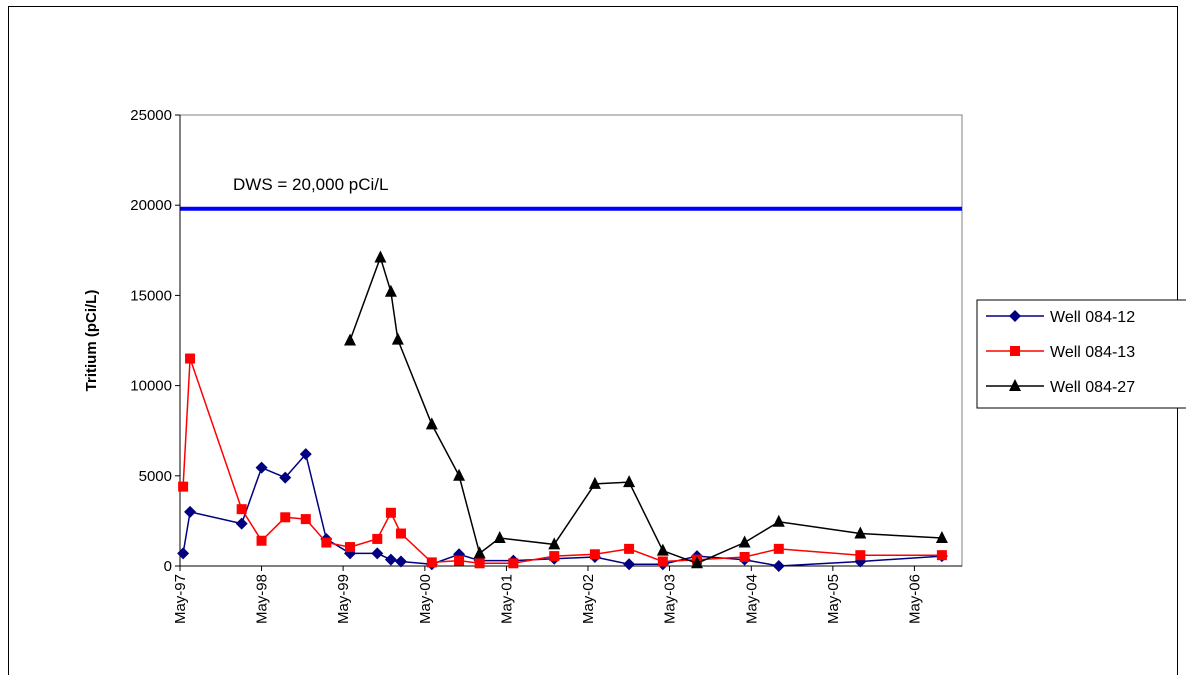 This screenshot has height=675, width=1186. Describe the element at coordinates (262, 599) in the screenshot. I see `x-tick-label: May-98` at that location.